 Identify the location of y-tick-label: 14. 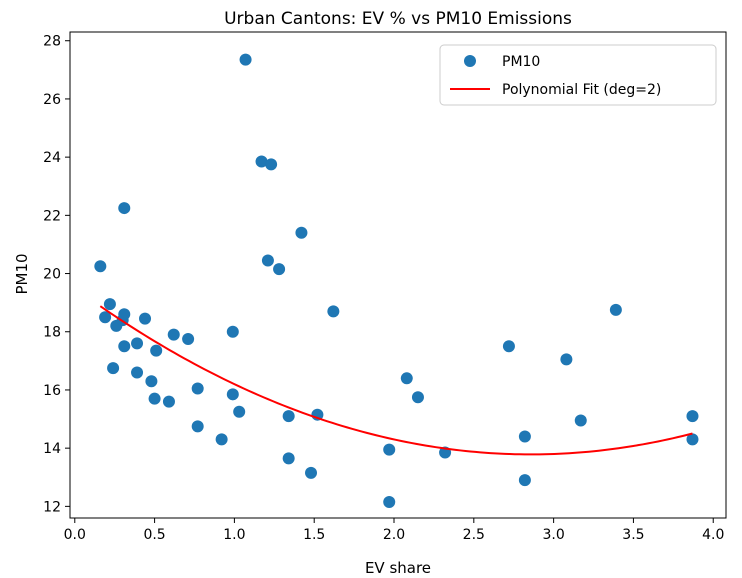
(52, 449).